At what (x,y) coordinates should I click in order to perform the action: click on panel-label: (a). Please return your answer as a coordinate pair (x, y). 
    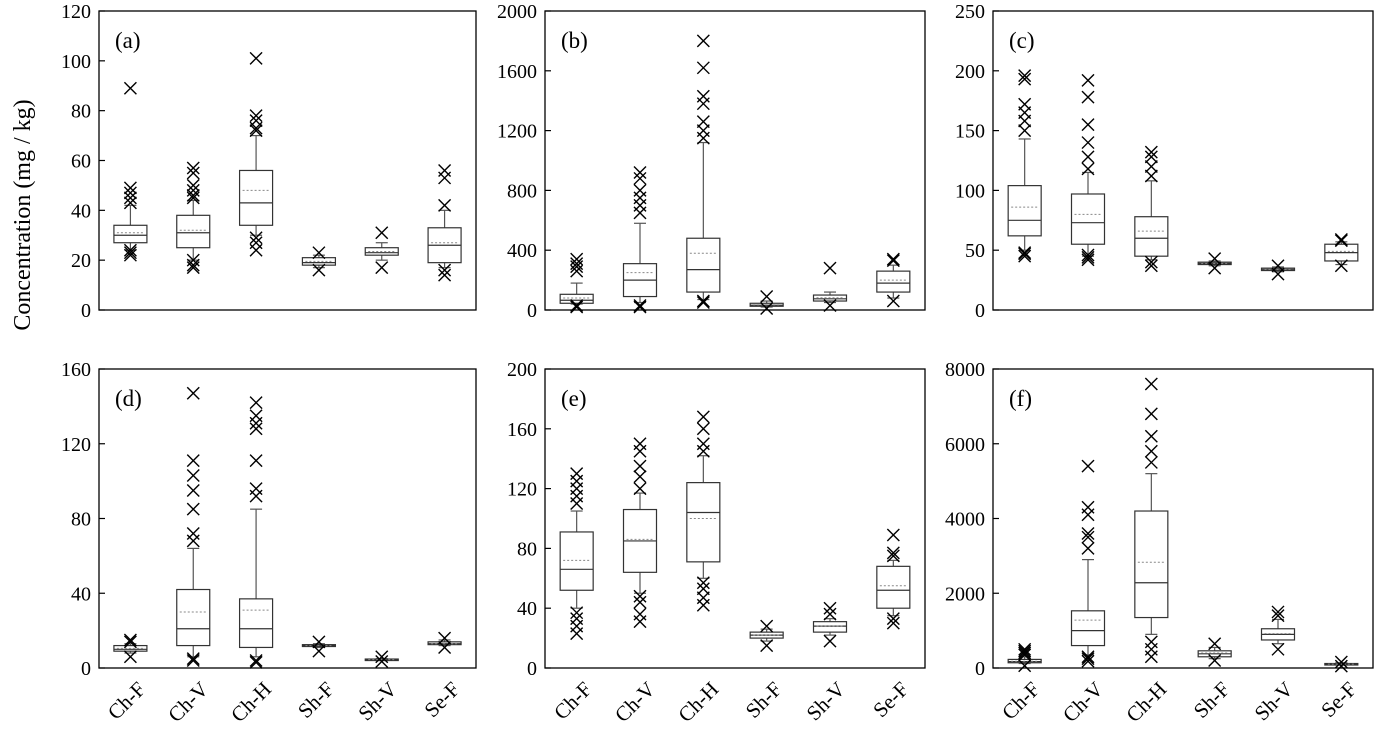
    Looking at the image, I should click on (128, 40).